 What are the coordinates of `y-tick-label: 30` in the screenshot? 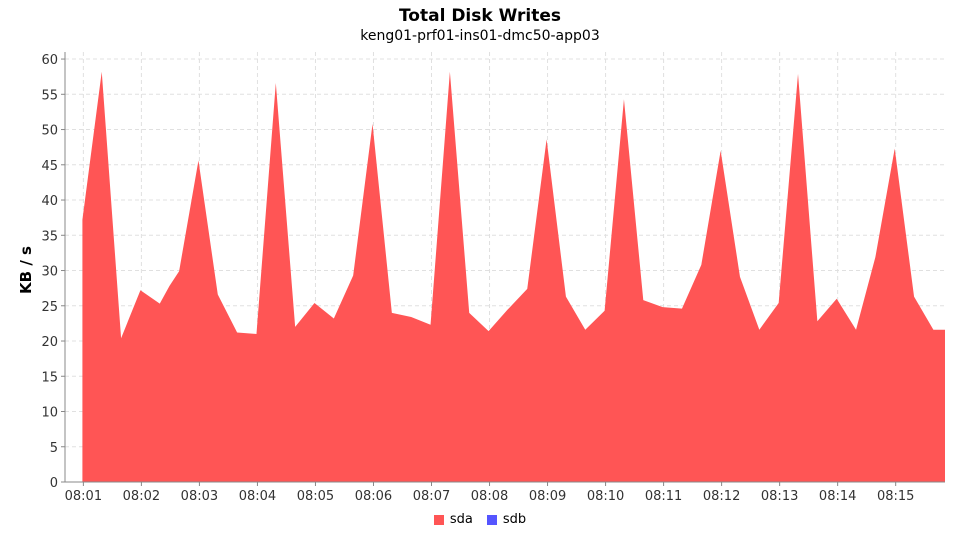 It's located at (49, 272).